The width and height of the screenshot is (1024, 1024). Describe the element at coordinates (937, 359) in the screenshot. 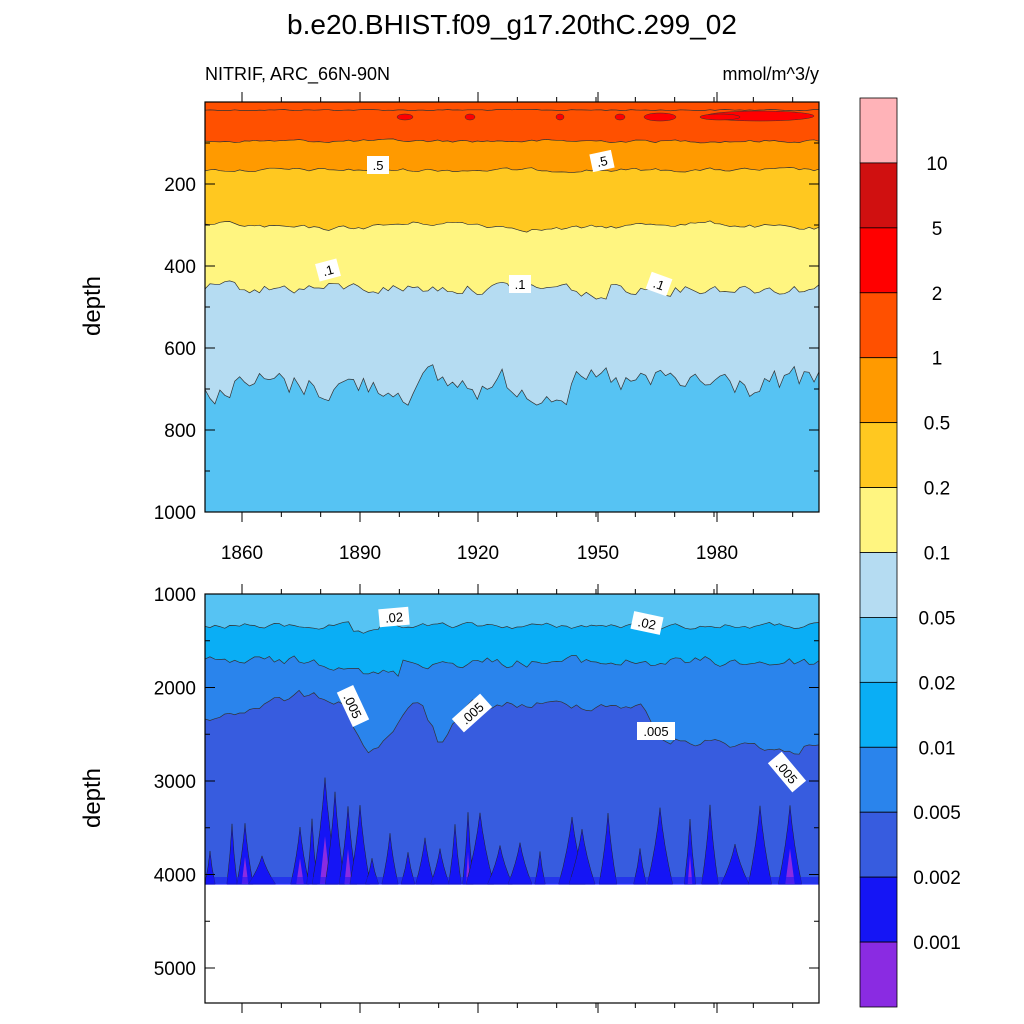

I see `colorbar-label-3: 1` at that location.